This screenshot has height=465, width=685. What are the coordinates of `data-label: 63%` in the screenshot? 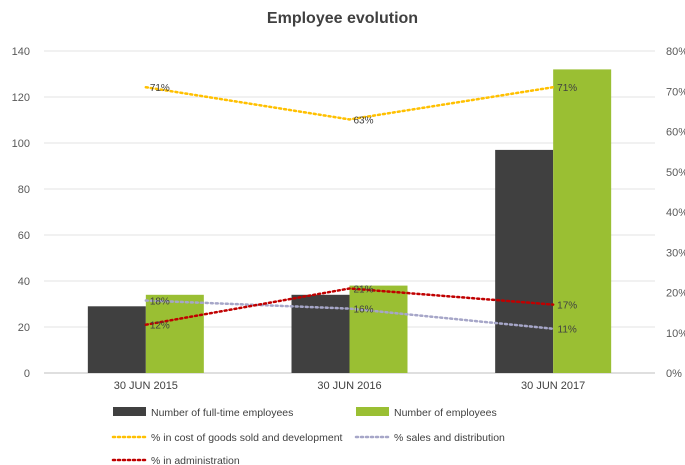 It's located at (363, 120).